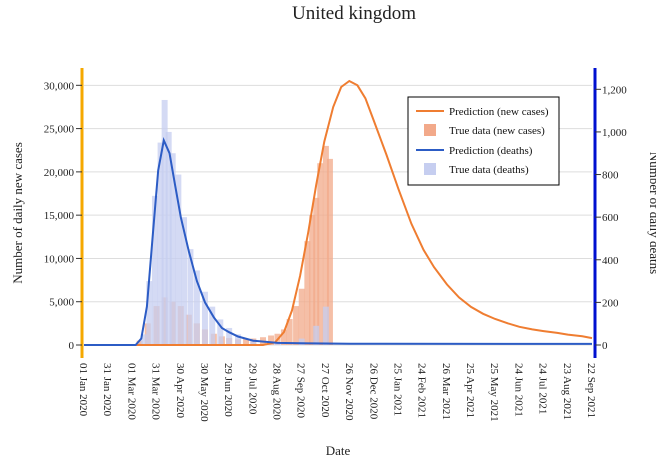 Image resolution: width=656 pixels, height=464 pixels. Describe the element at coordinates (651, 213) in the screenshot. I see `y-axis-title-right: Number of daily deaths` at that location.